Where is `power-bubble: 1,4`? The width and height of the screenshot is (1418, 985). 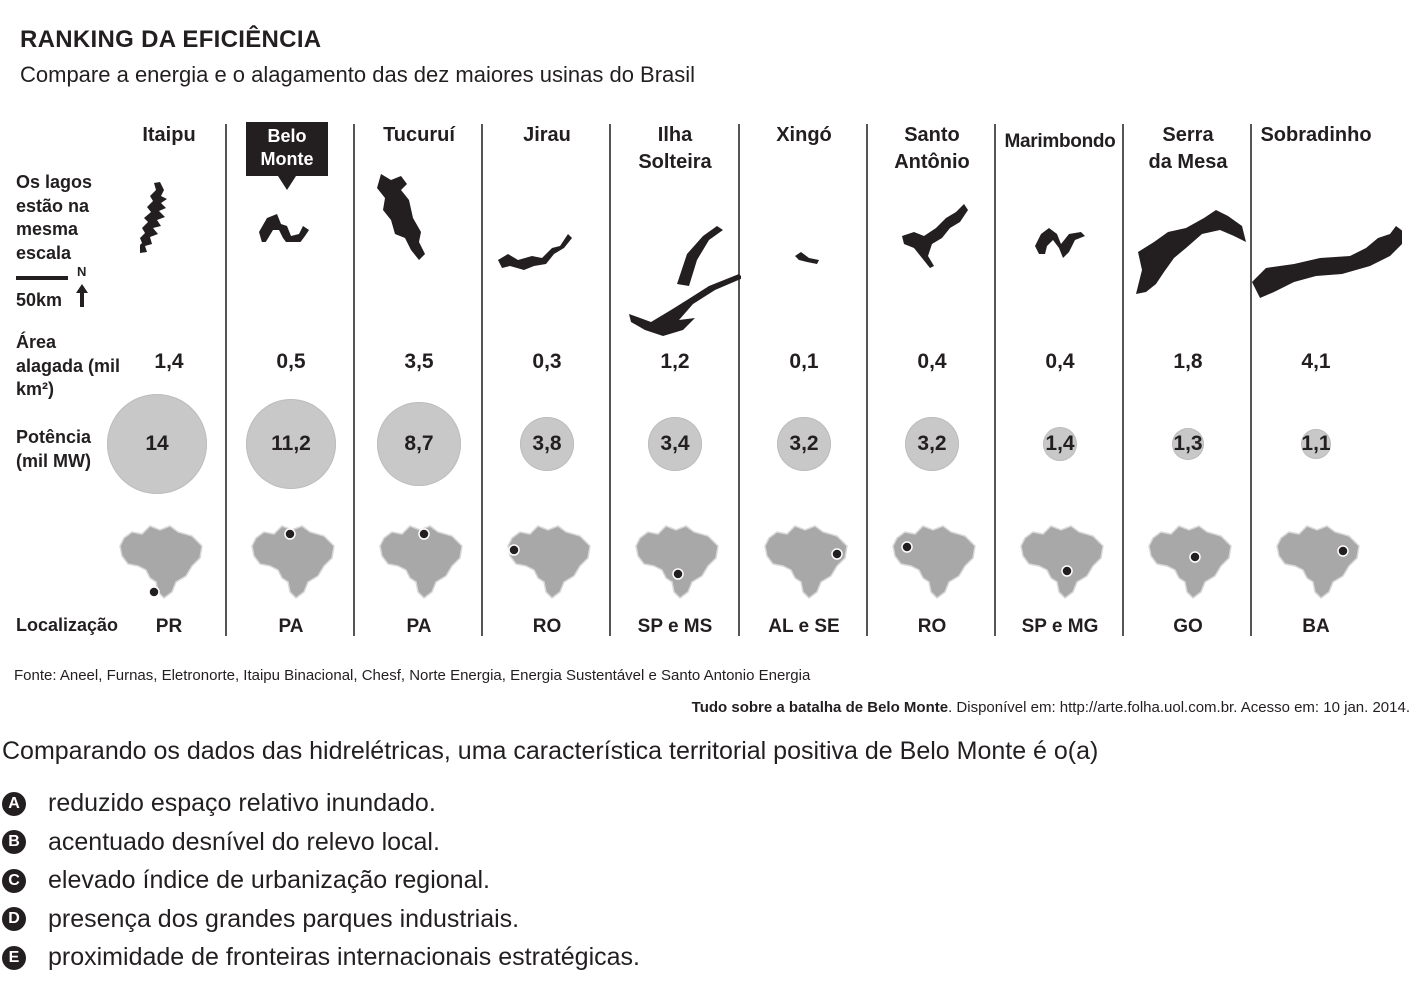
power-bubble: 1,4 is located at coordinates (1060, 444).